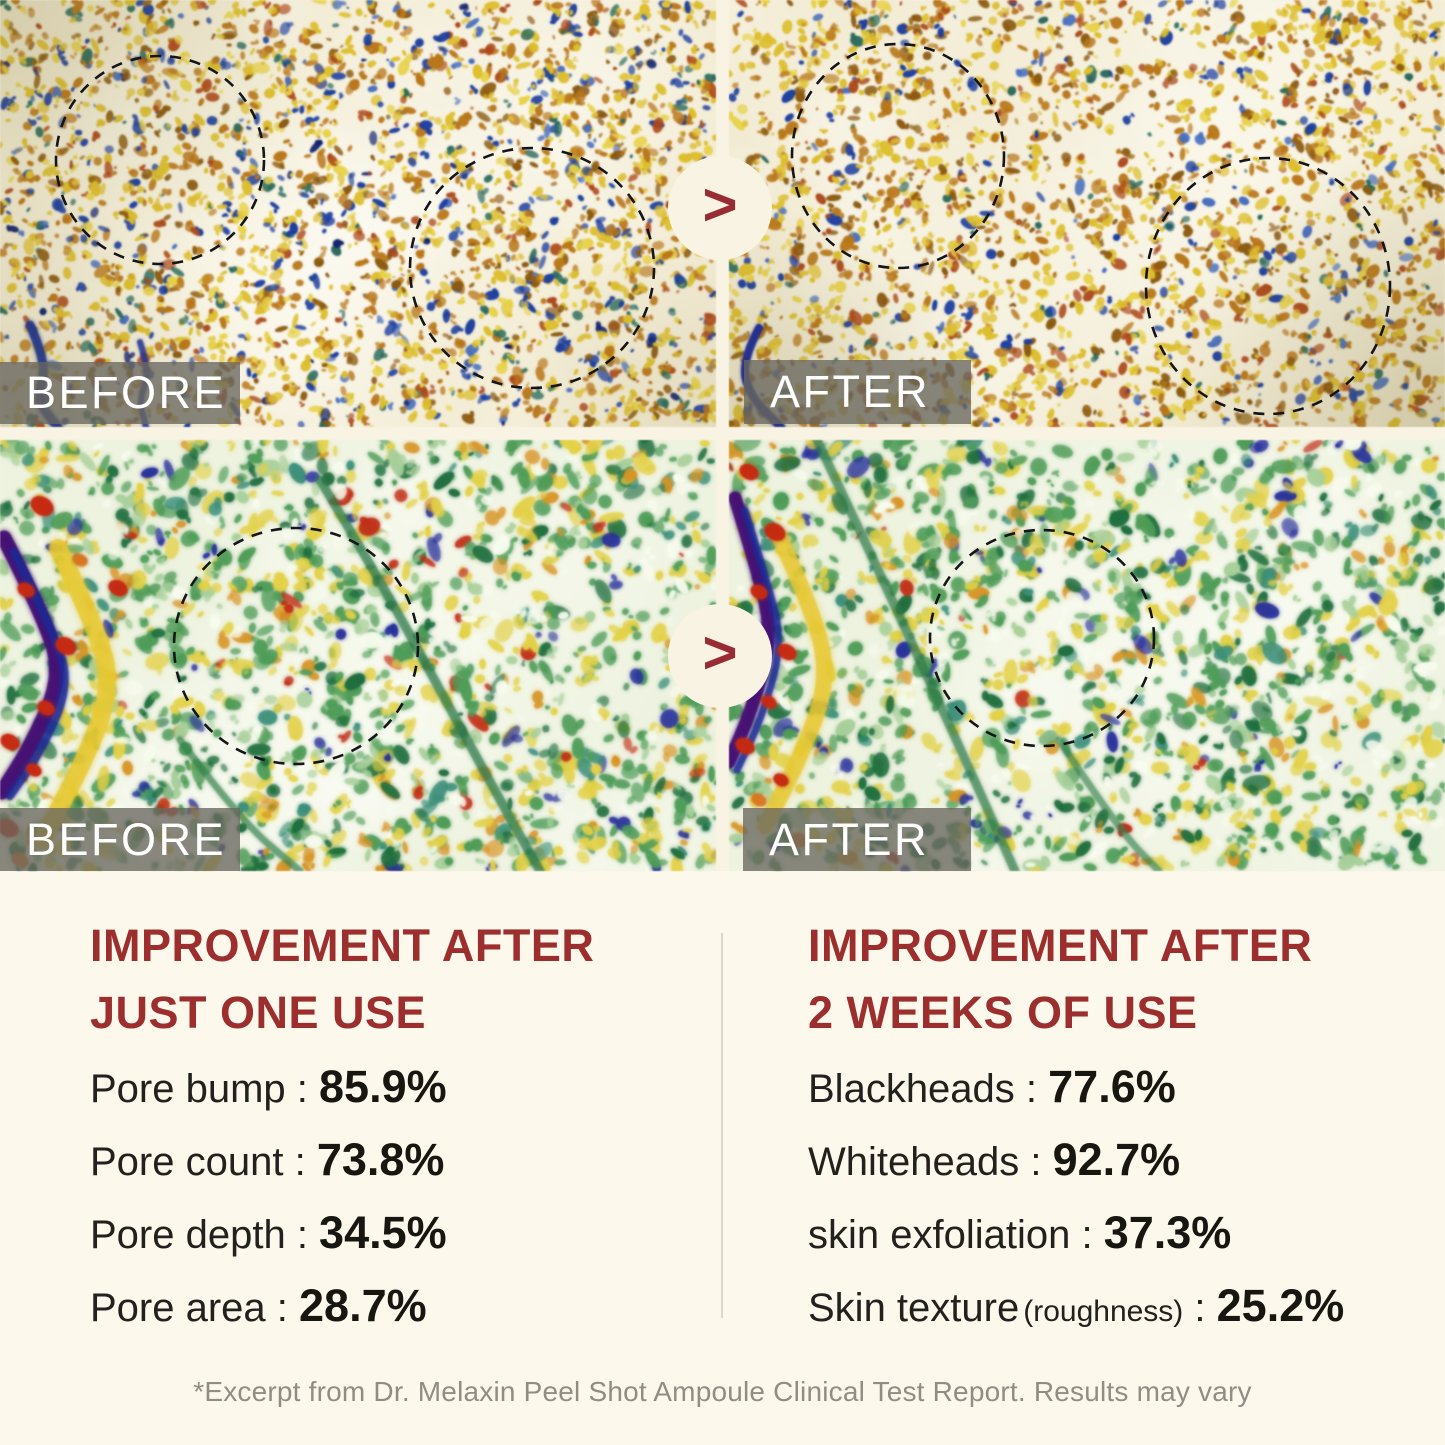 Image resolution: width=1445 pixels, height=1445 pixels. What do you see at coordinates (120, 839) in the screenshot?
I see `before-label-bottom: BEFORE` at bounding box center [120, 839].